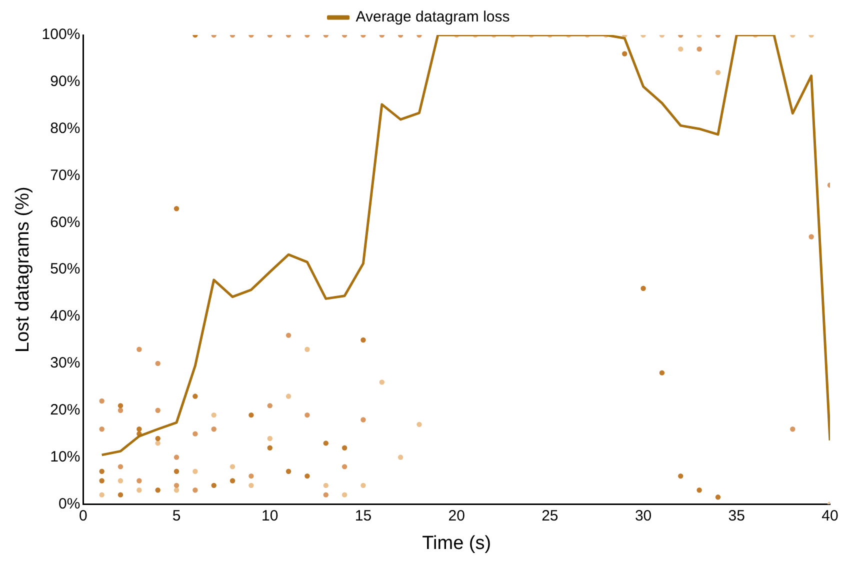  I want to click on y-tick-label: 40%, so click(65, 316).